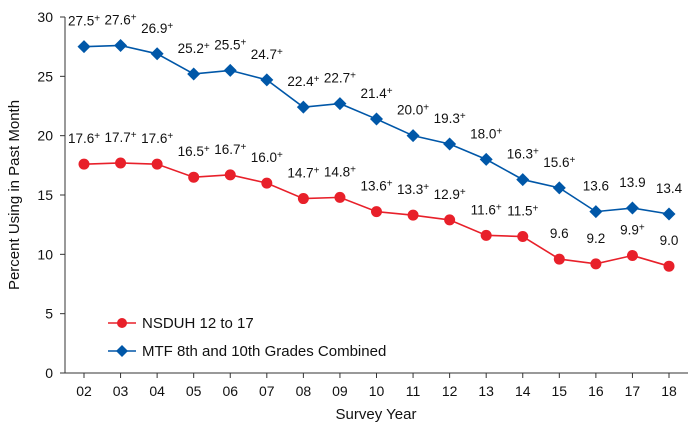 The height and width of the screenshot is (430, 693). Describe the element at coordinates (194, 48) in the screenshot. I see `data-label: 25.2+` at that location.